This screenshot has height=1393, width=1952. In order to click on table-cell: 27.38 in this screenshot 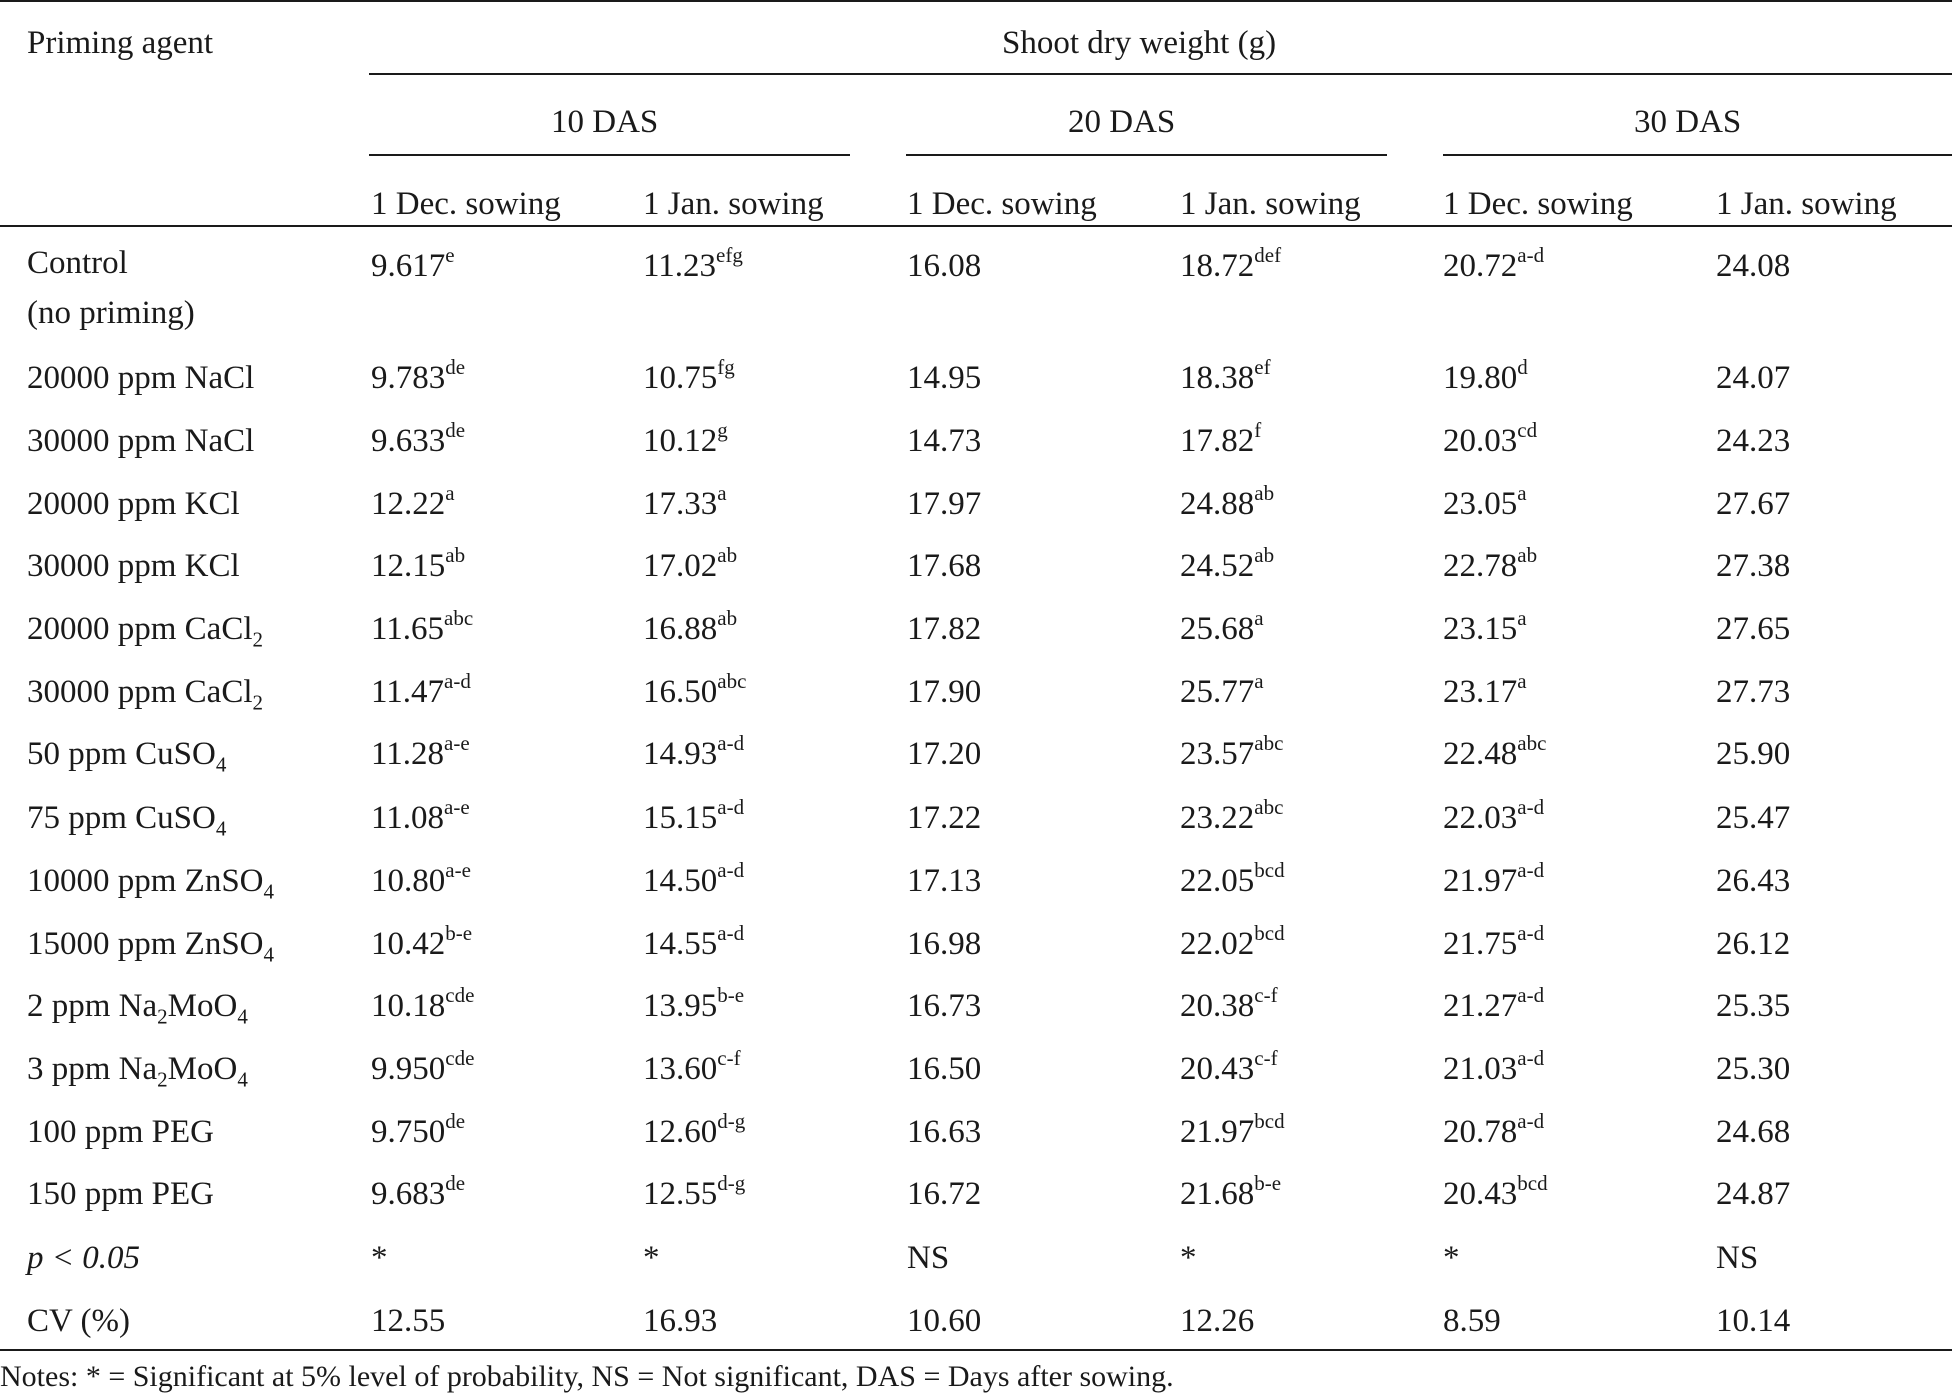, I will do `click(1753, 566)`.